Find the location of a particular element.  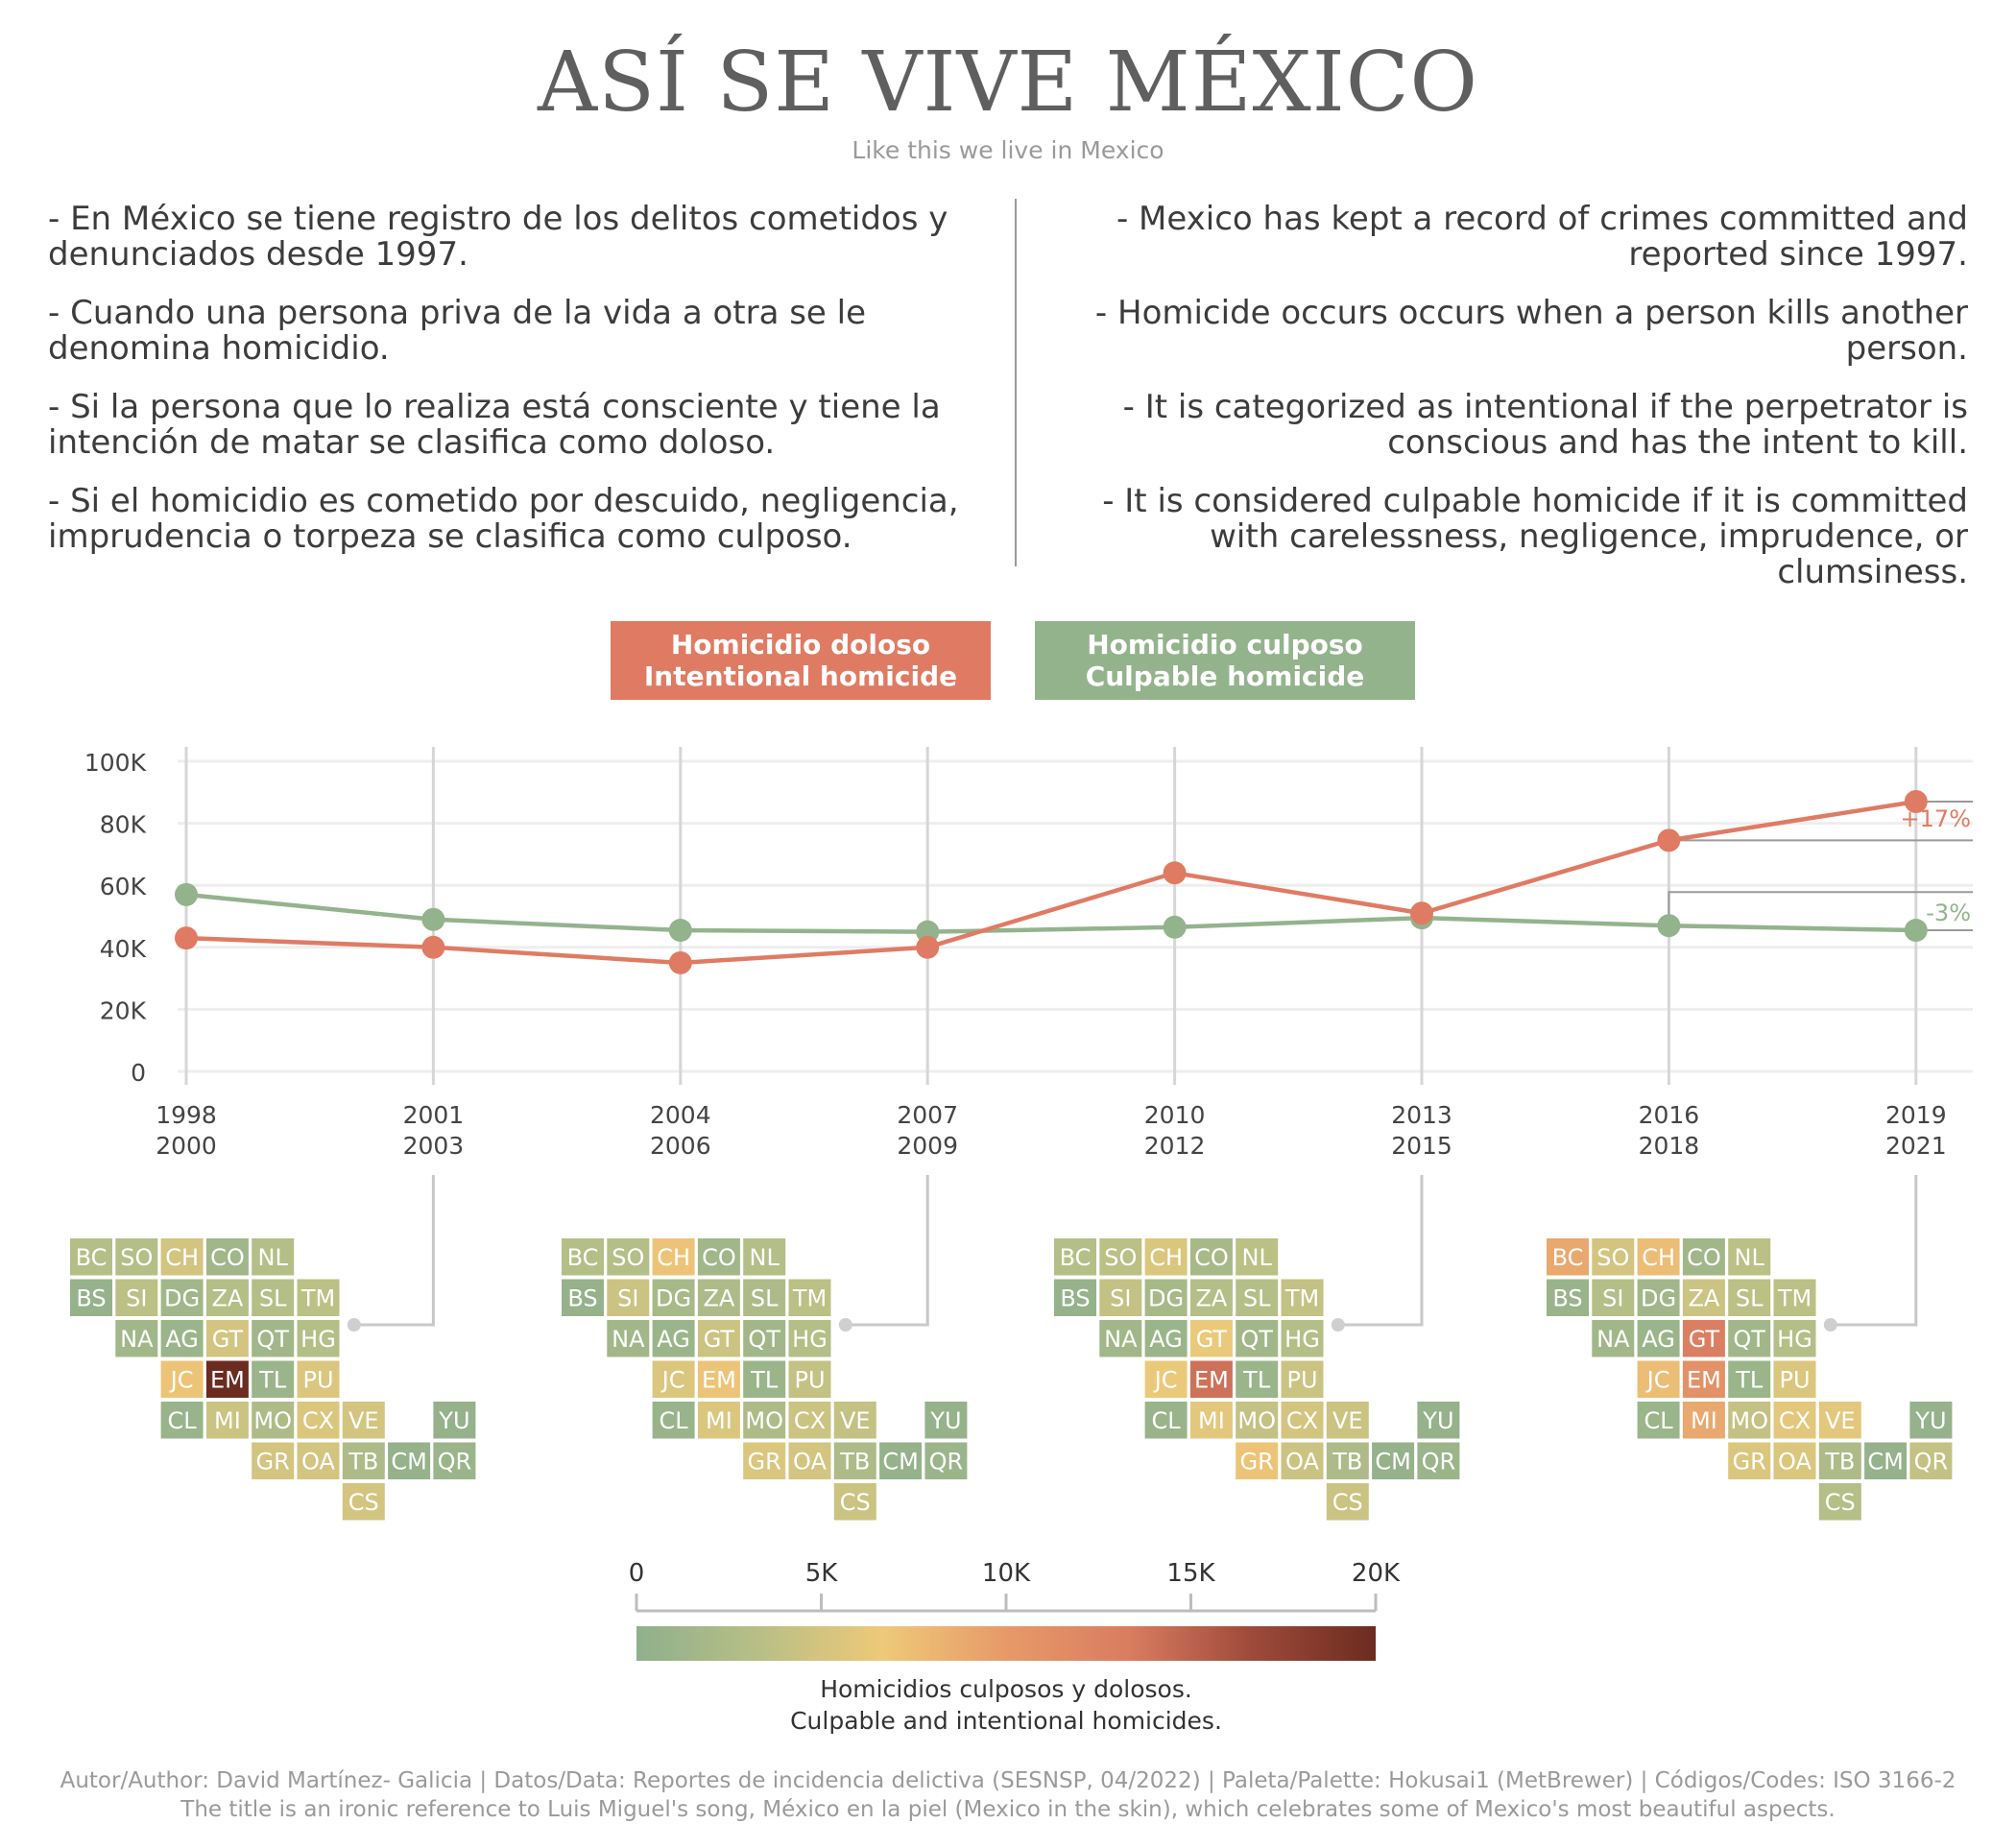

map-connector-dot is located at coordinates (1338, 1325).